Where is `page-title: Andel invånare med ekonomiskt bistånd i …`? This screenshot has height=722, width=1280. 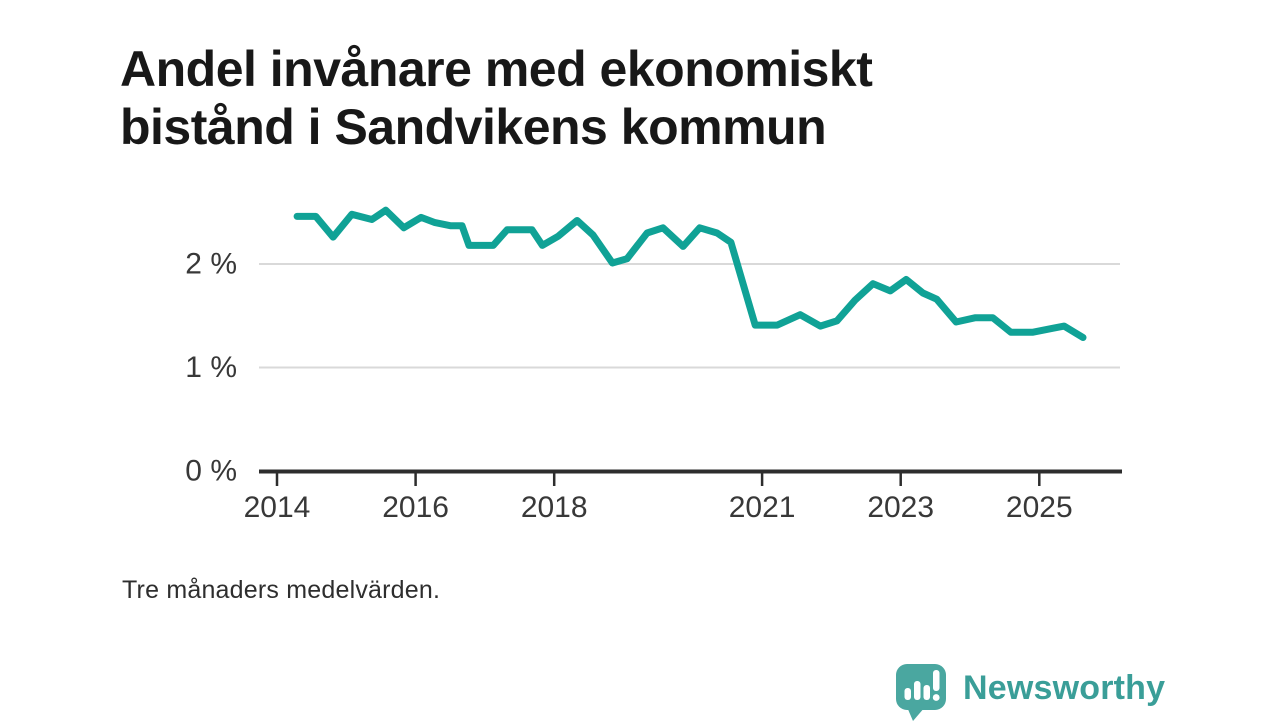 page-title: Andel invånare med ekonomiskt bistånd i … is located at coordinates (640, 98).